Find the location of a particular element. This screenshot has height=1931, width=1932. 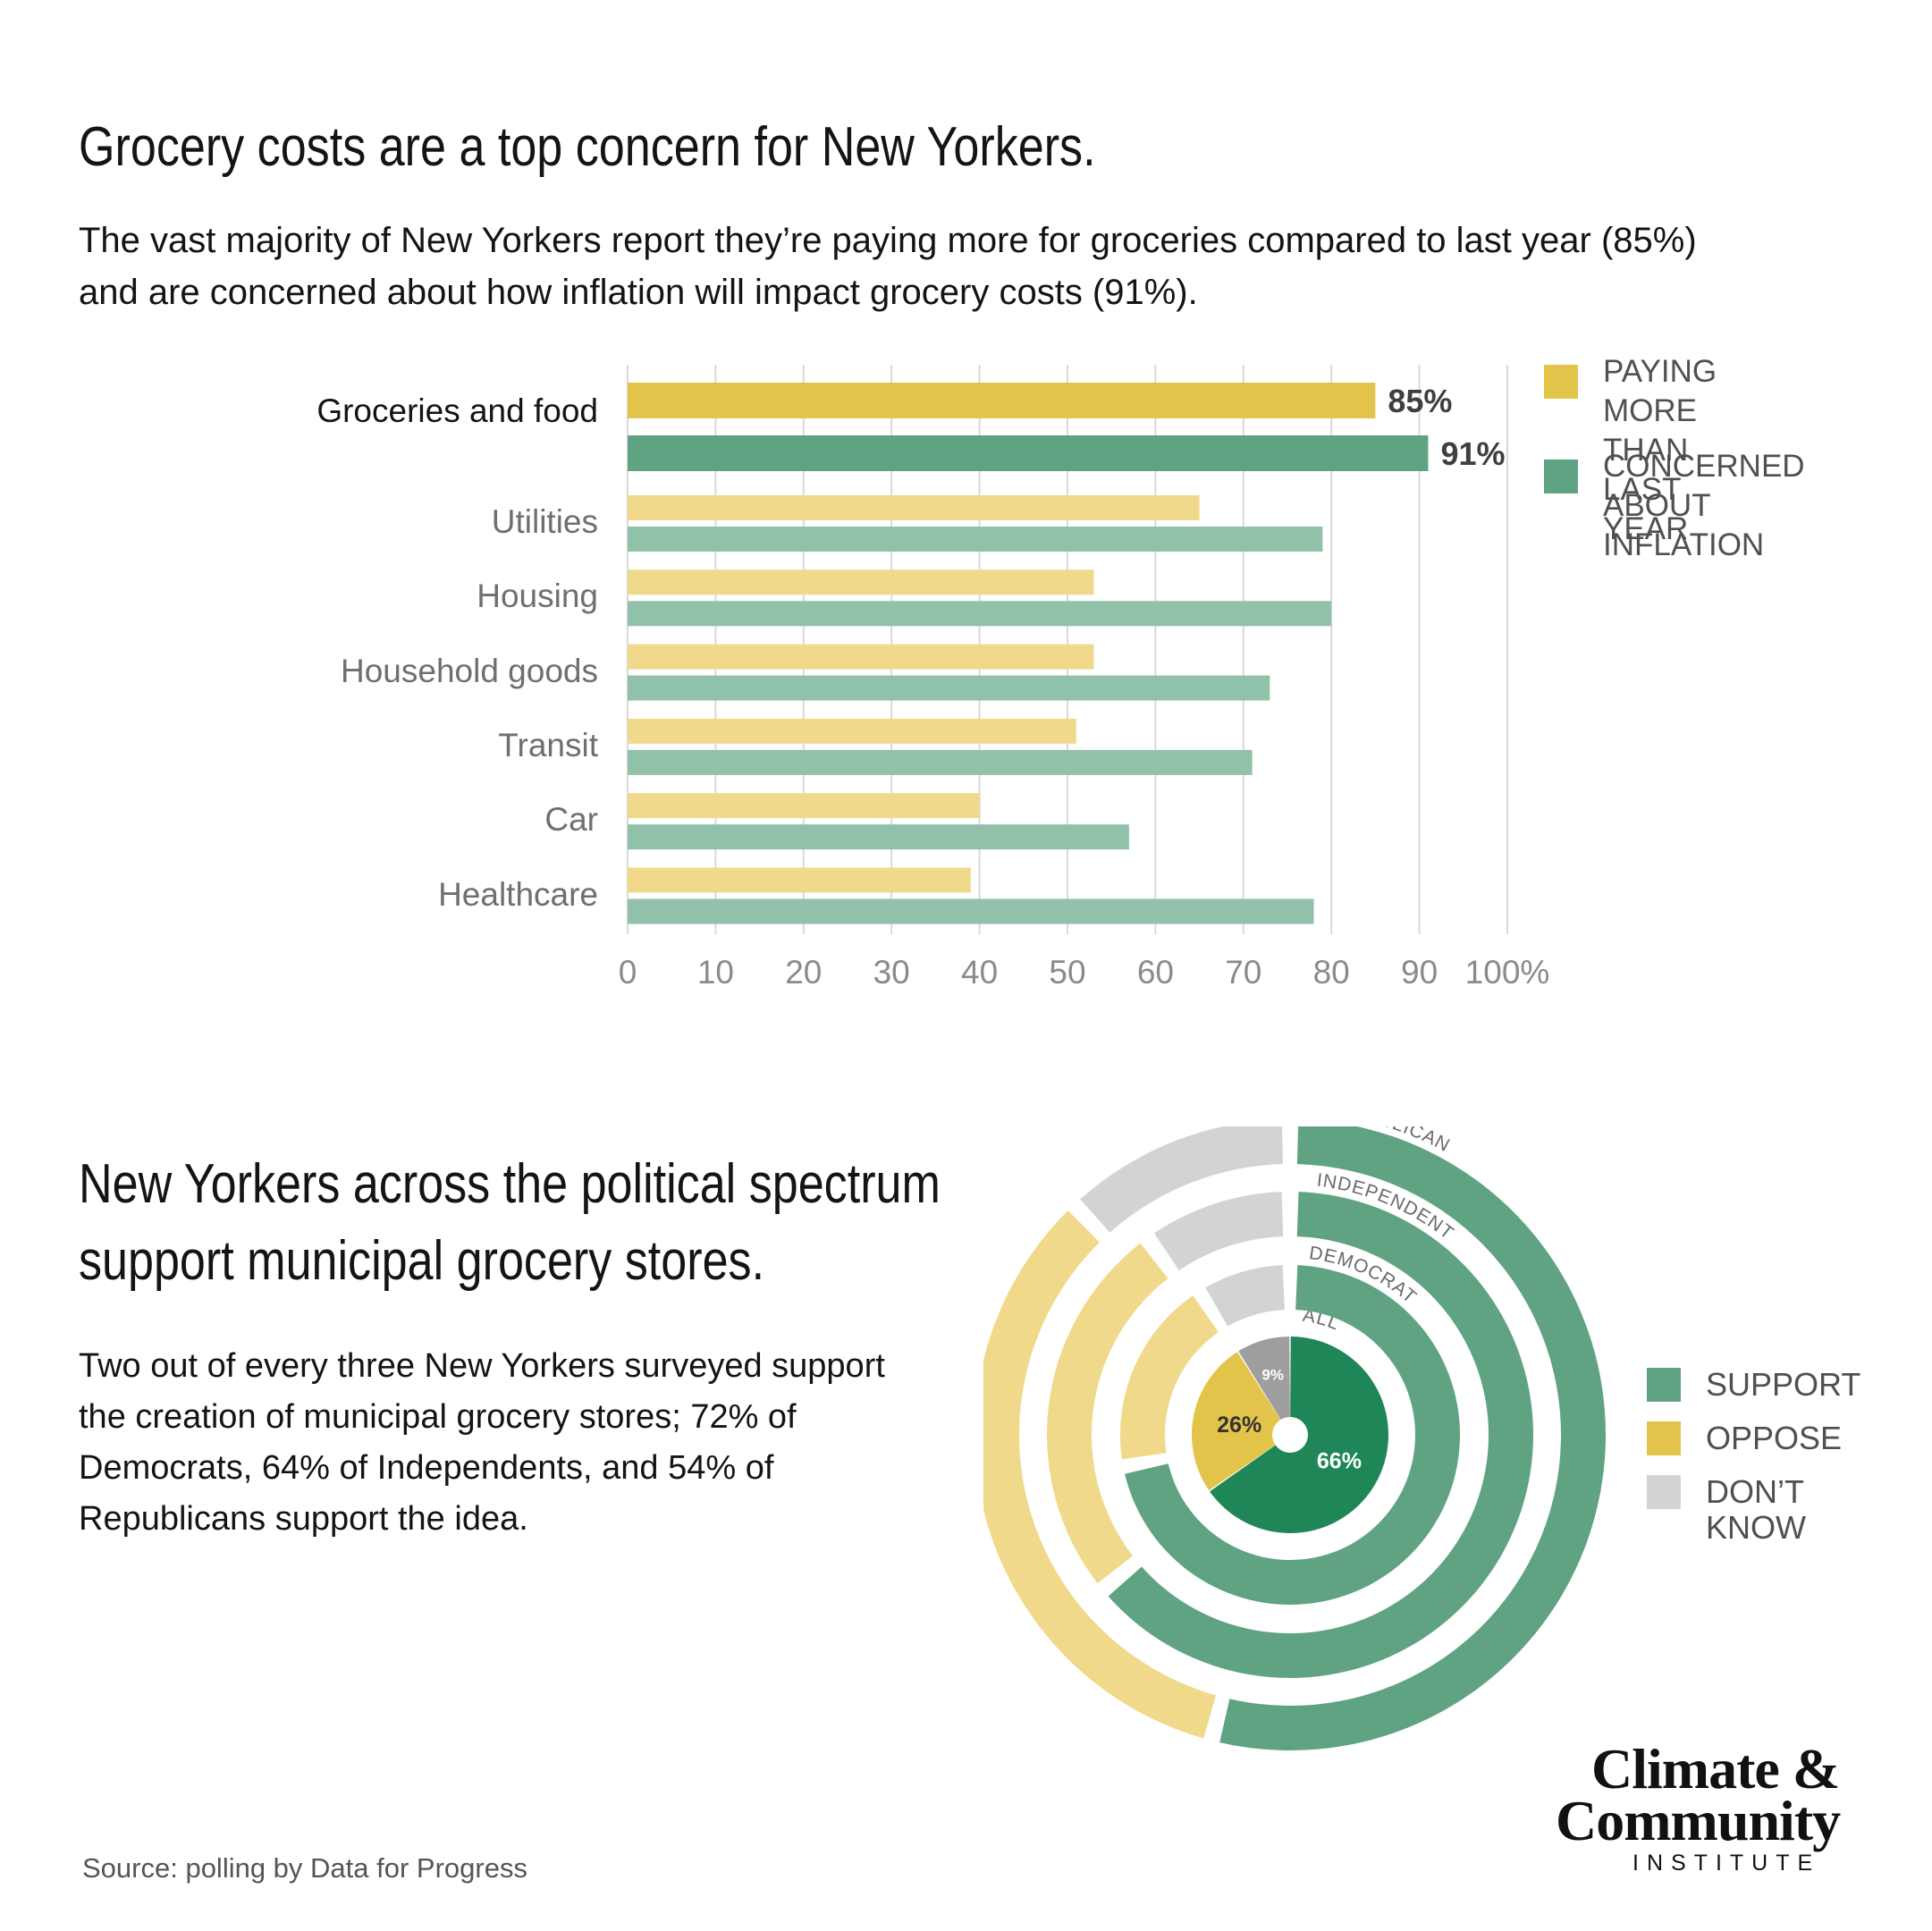

bar-paying-more-car is located at coordinates (804, 806).